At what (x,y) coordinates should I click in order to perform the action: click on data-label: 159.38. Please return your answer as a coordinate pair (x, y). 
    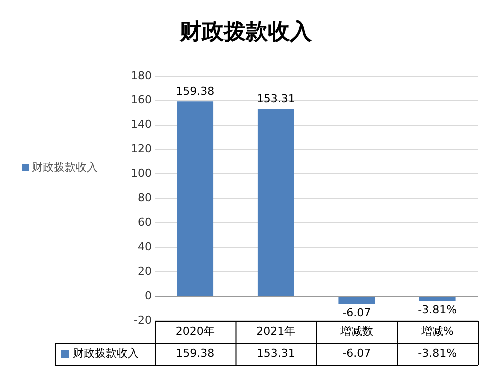
    Looking at the image, I should click on (195, 353).